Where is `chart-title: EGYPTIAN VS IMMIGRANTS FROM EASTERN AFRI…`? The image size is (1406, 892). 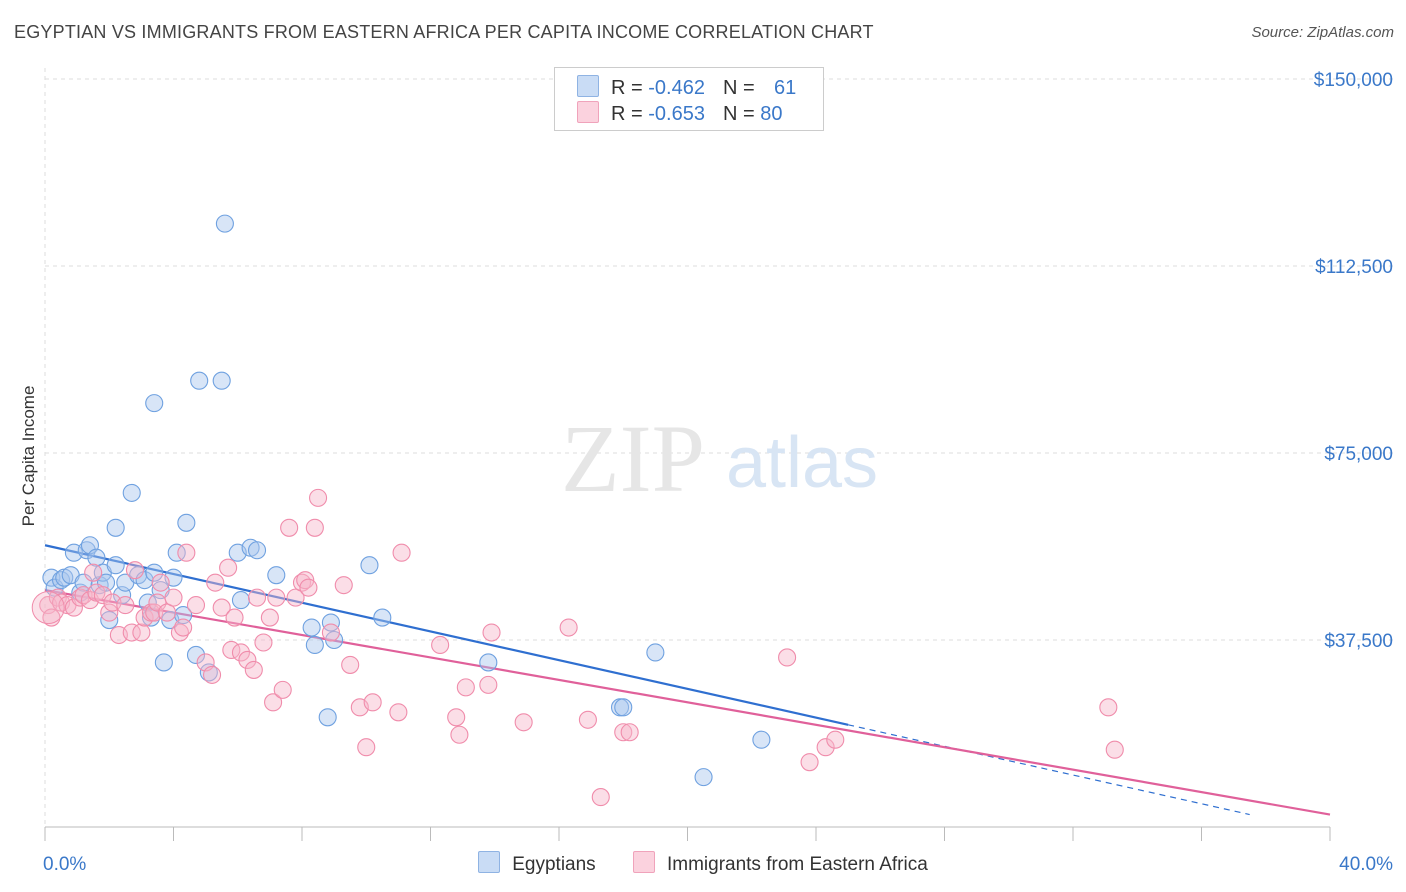
chart-title: EGYPTIAN VS IMMIGRANTS FROM EASTERN AFRI… is located at coordinates (444, 32).